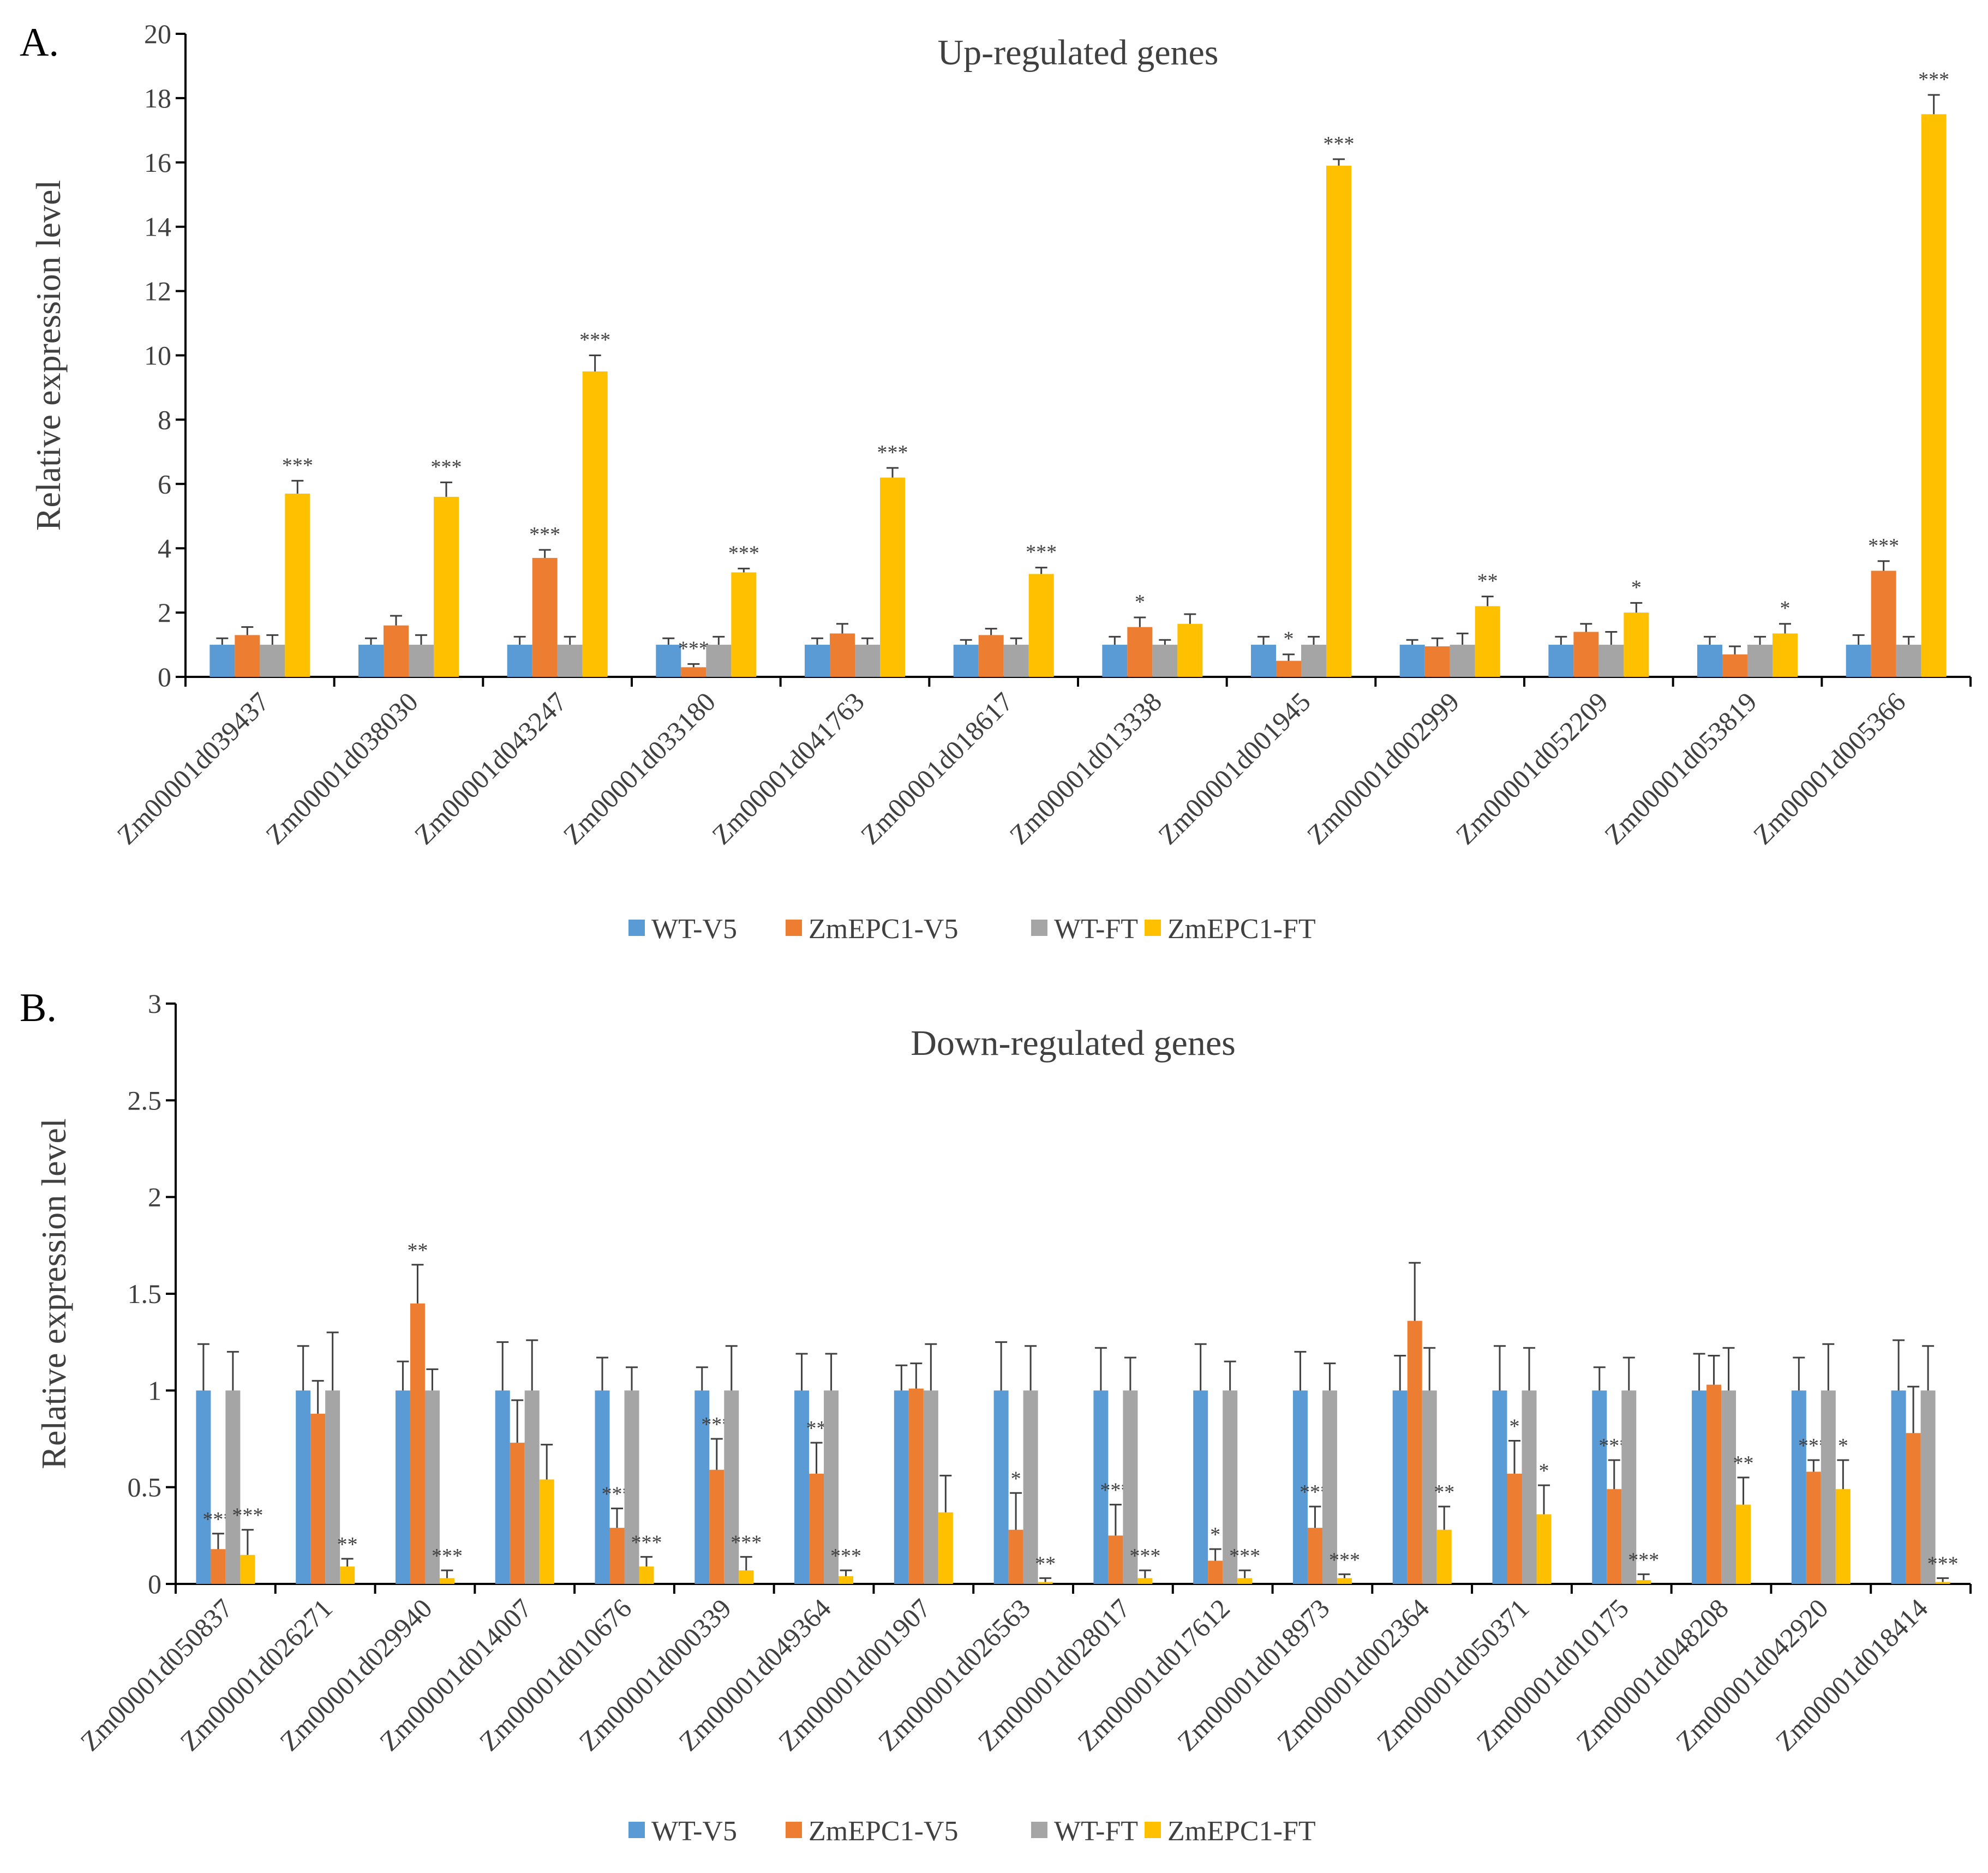 This screenshot has height=1873, width=1988. I want to click on y-tick-label: 10, so click(157, 355).